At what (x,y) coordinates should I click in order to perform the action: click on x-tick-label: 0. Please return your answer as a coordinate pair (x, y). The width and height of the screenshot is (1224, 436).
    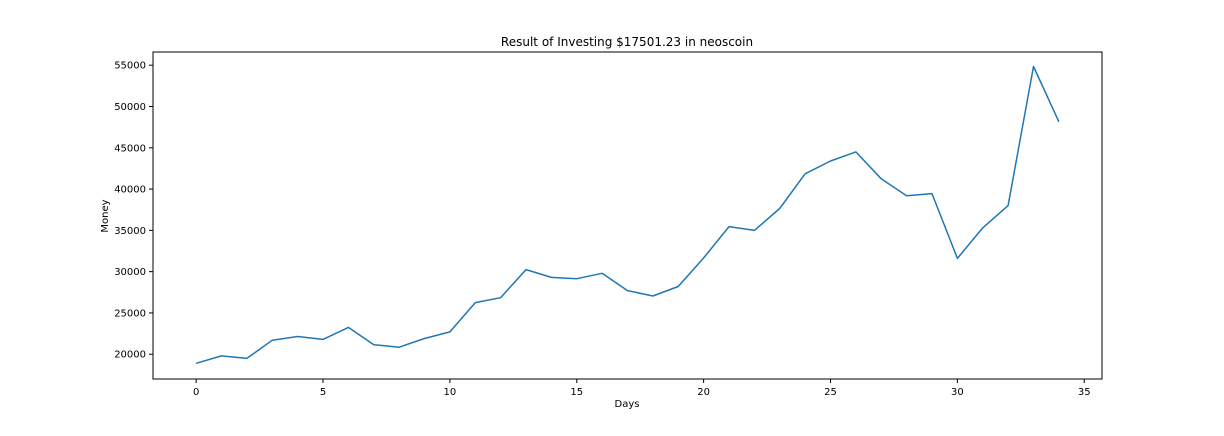
    Looking at the image, I should click on (196, 392).